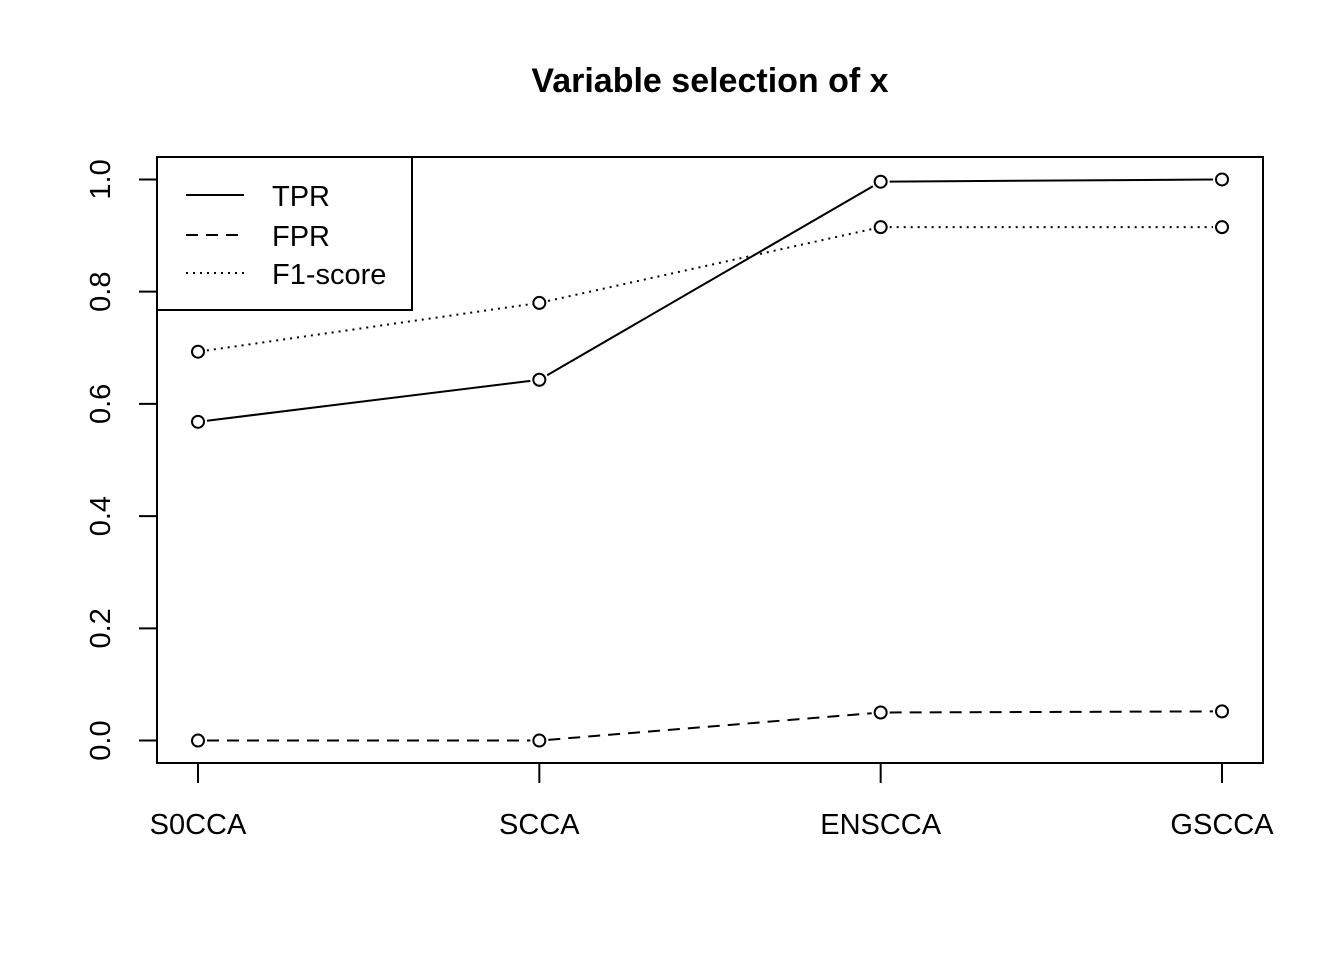 The height and width of the screenshot is (960, 1344). I want to click on x-tick-label: GSCCA, so click(1222, 825).